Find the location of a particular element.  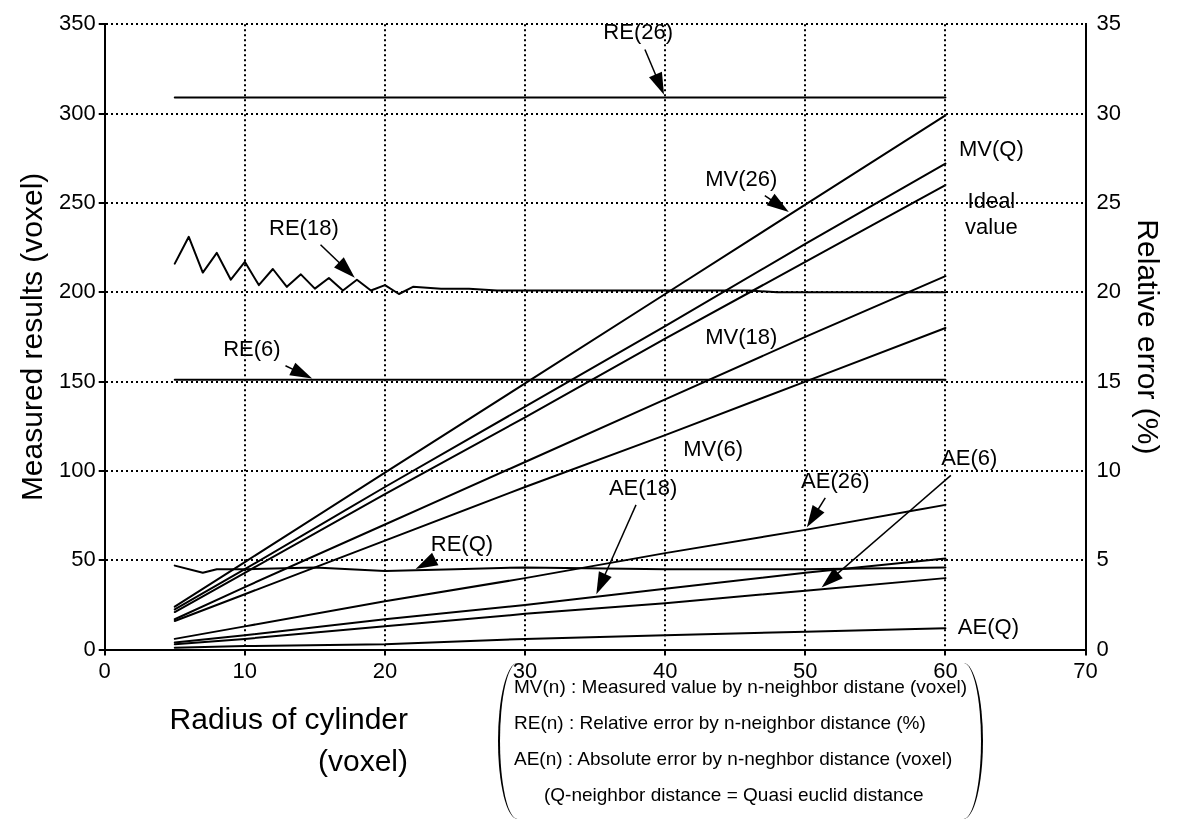

y-tick-label: 50 is located at coordinates (83, 559).